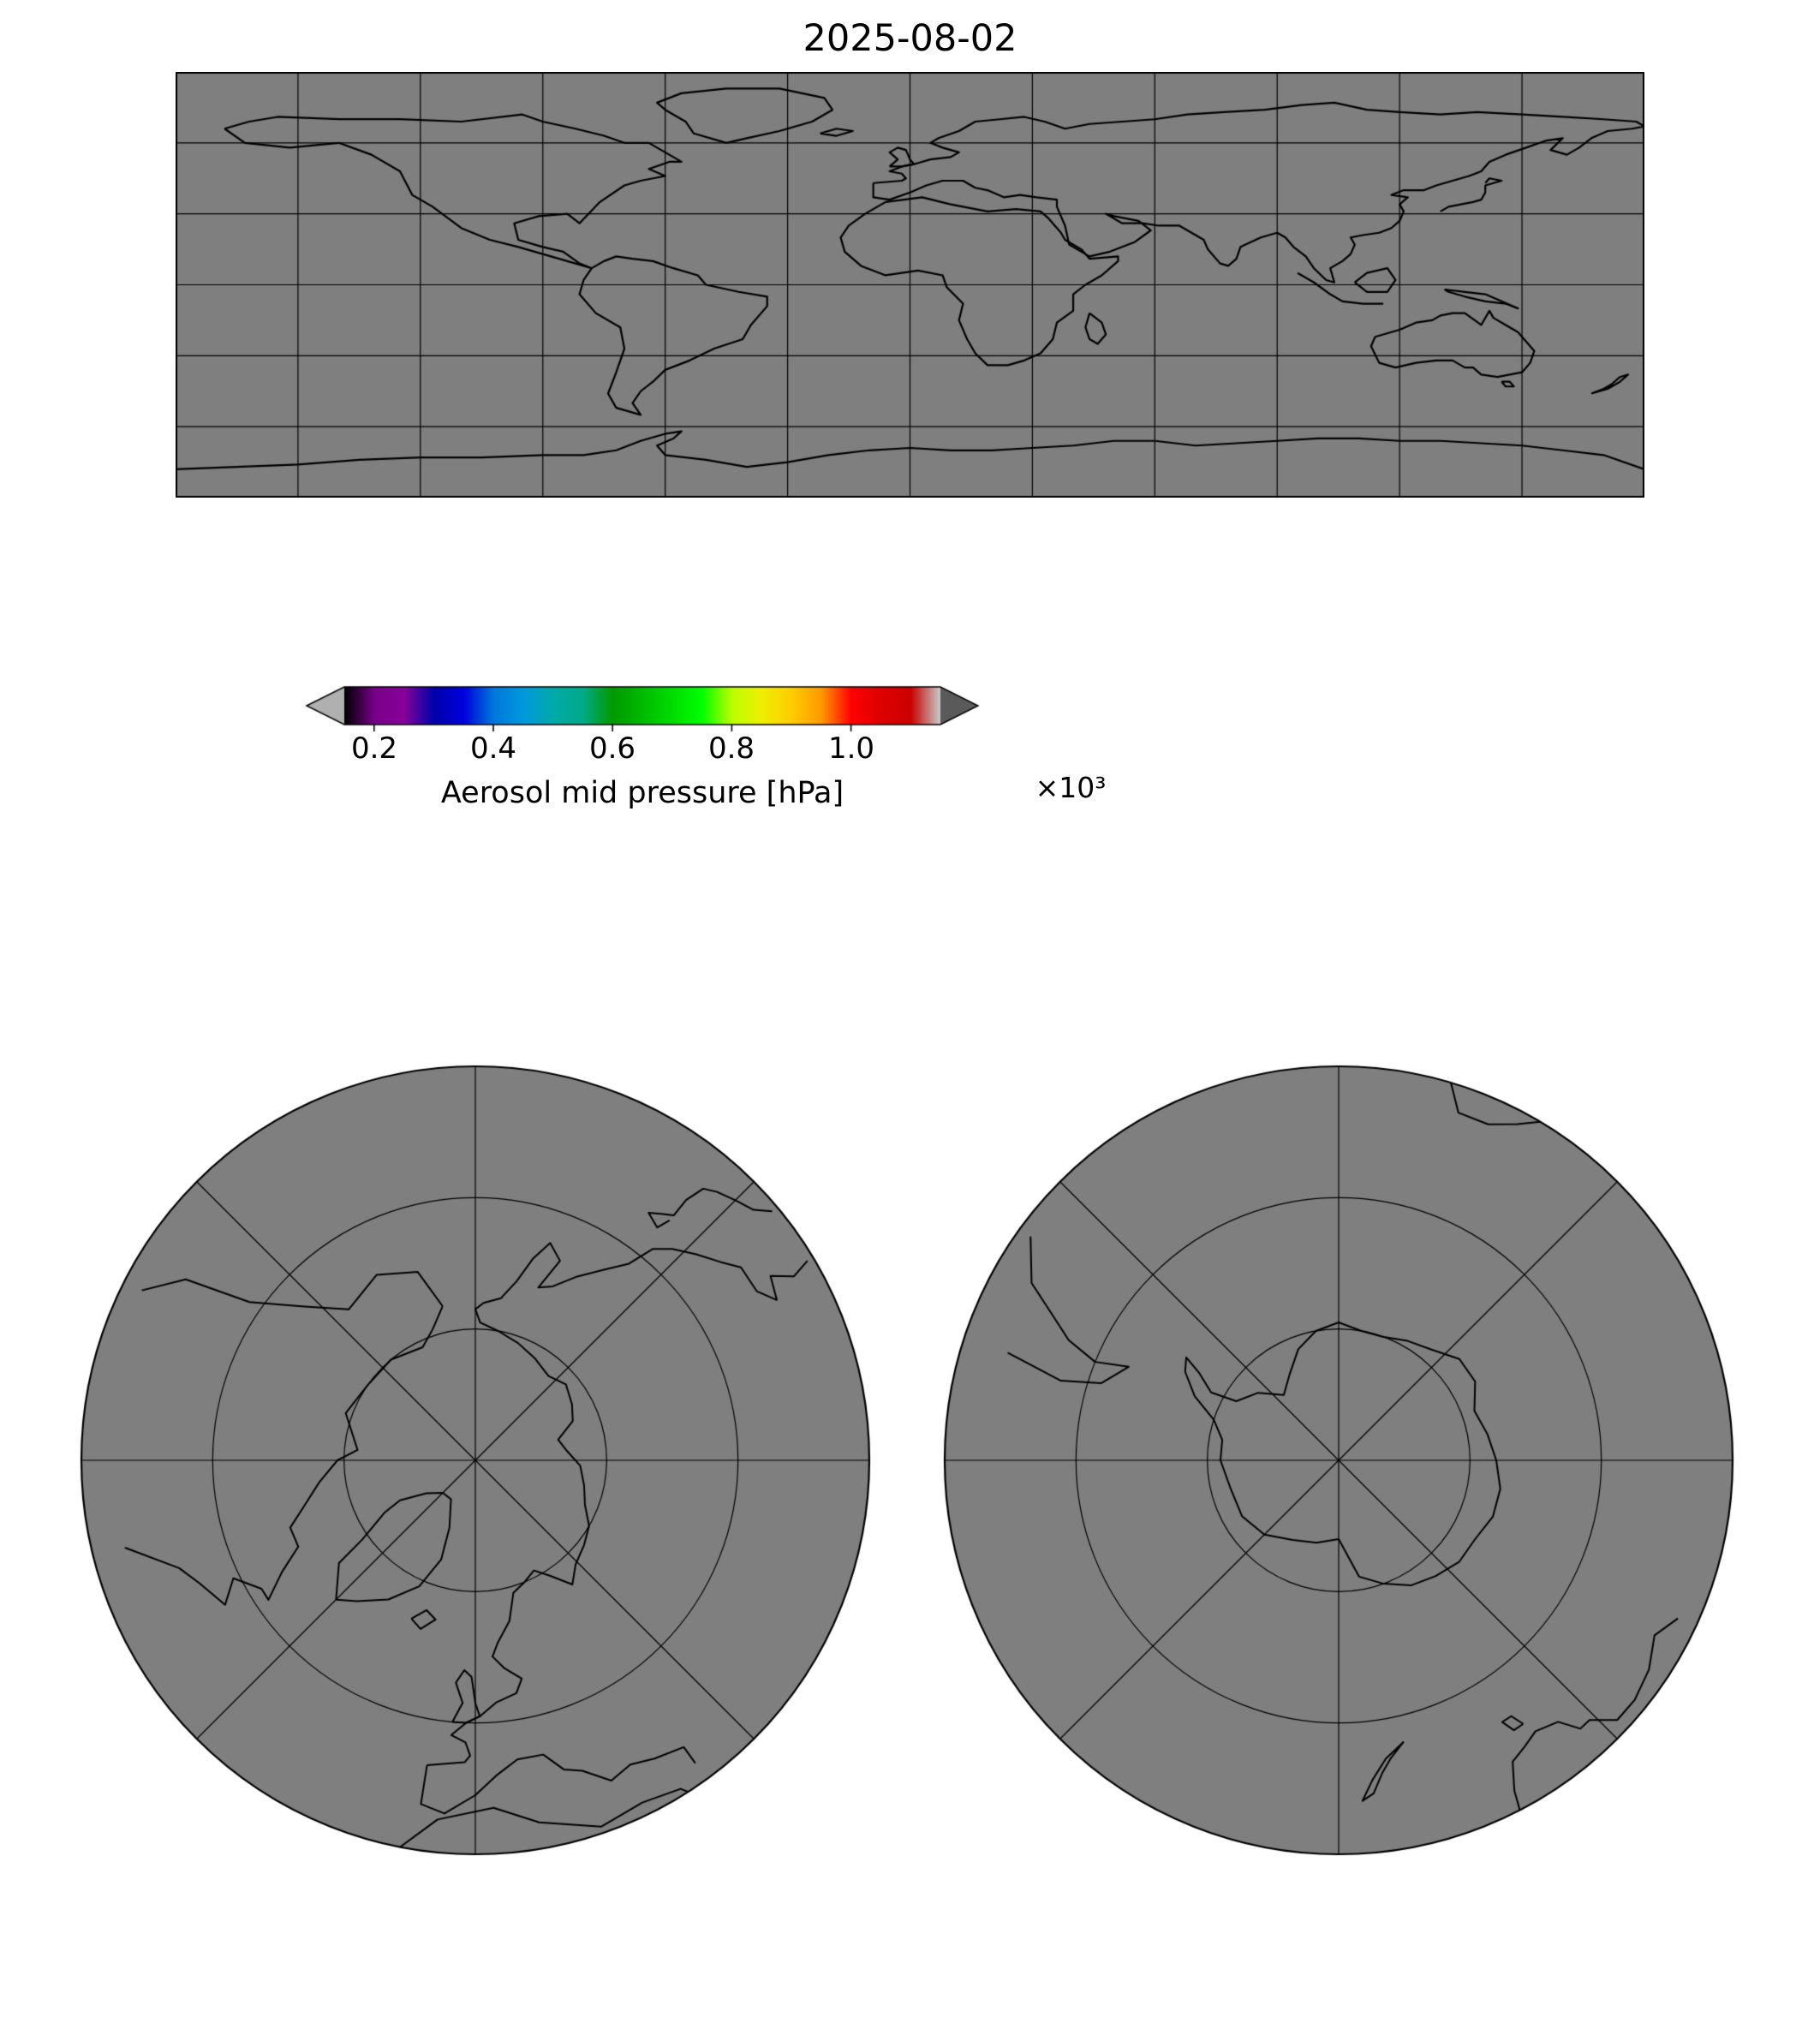  Describe the element at coordinates (642, 793) in the screenshot. I see `colorbar-label: Aerosol mid pressure [hPa]` at that location.